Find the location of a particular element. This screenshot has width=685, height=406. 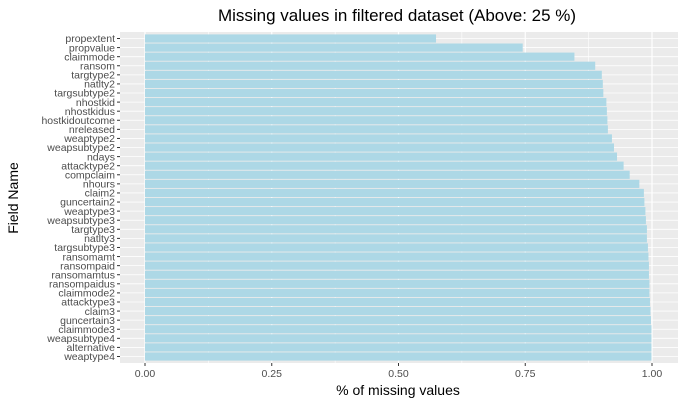

bar-nhostkidus is located at coordinates (376, 111).